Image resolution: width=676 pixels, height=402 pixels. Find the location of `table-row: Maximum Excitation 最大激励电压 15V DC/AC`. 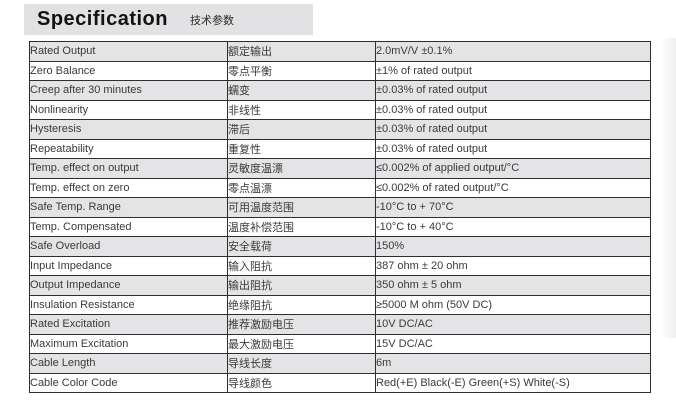

table-row: Maximum Excitation 最大激励电压 15V DC/AC is located at coordinates (340, 343).